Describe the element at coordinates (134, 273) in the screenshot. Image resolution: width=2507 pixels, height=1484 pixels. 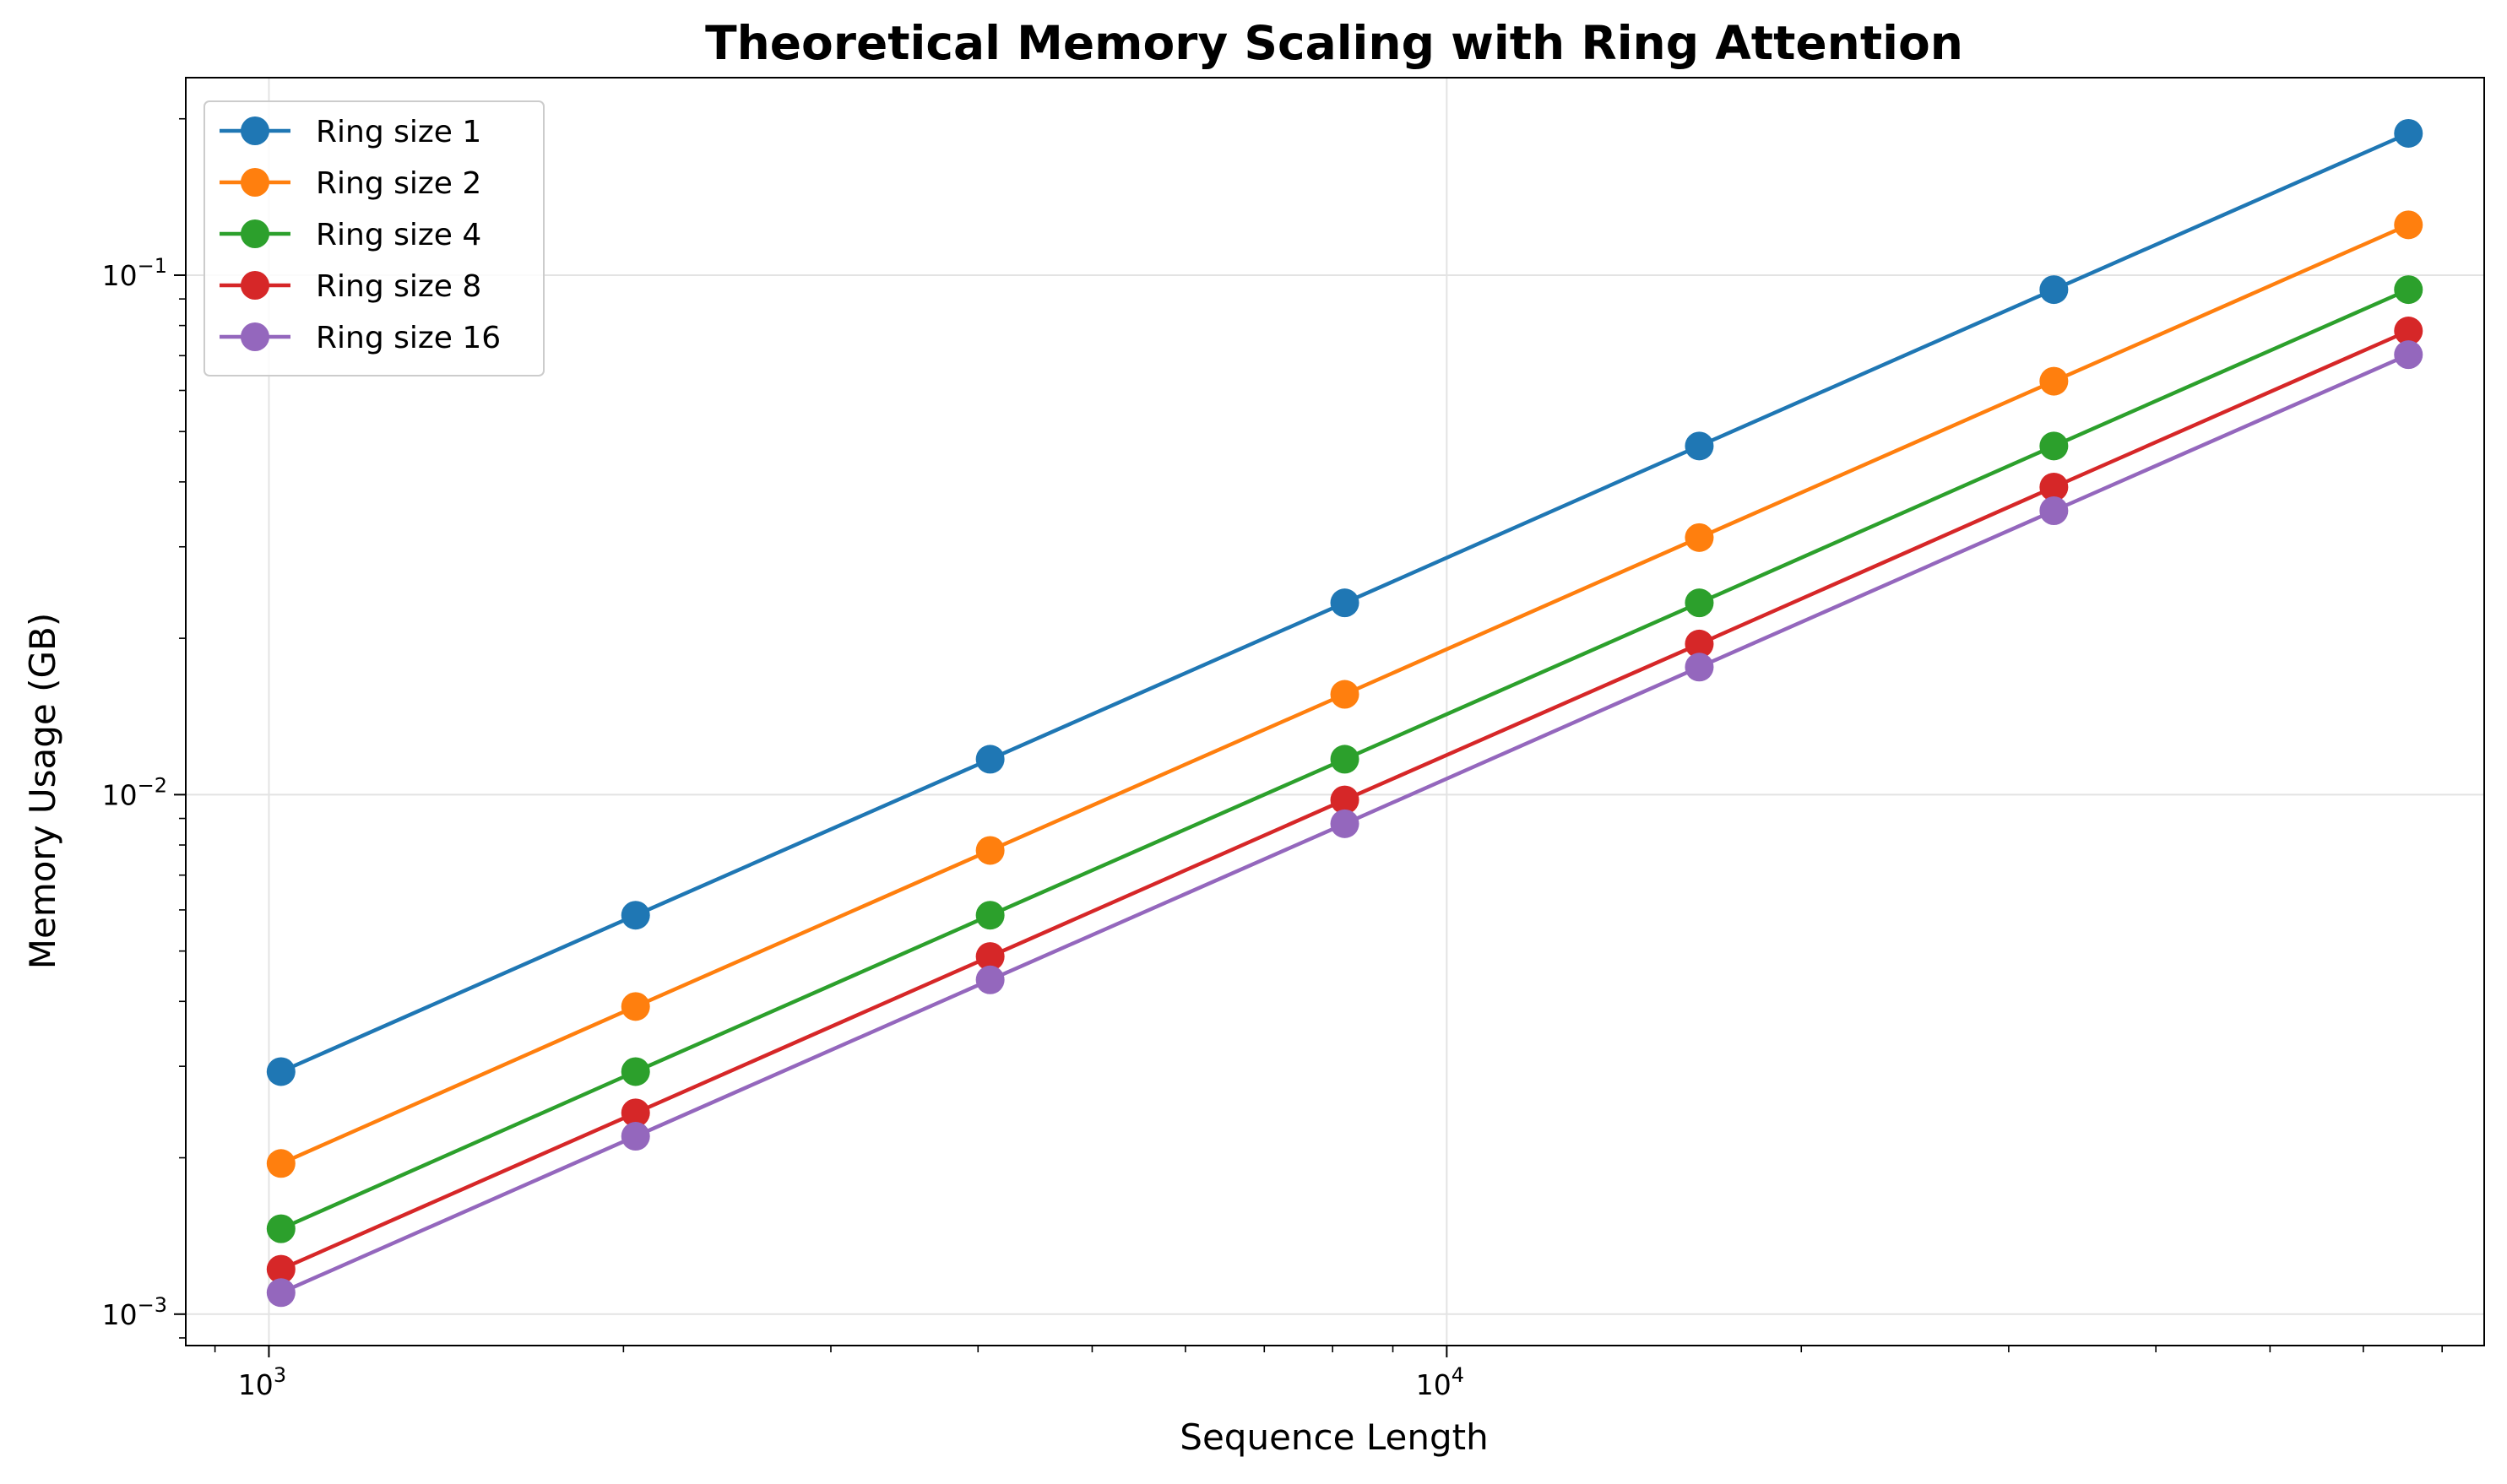
I see `y-tick-label: 10⁻¹` at that location.